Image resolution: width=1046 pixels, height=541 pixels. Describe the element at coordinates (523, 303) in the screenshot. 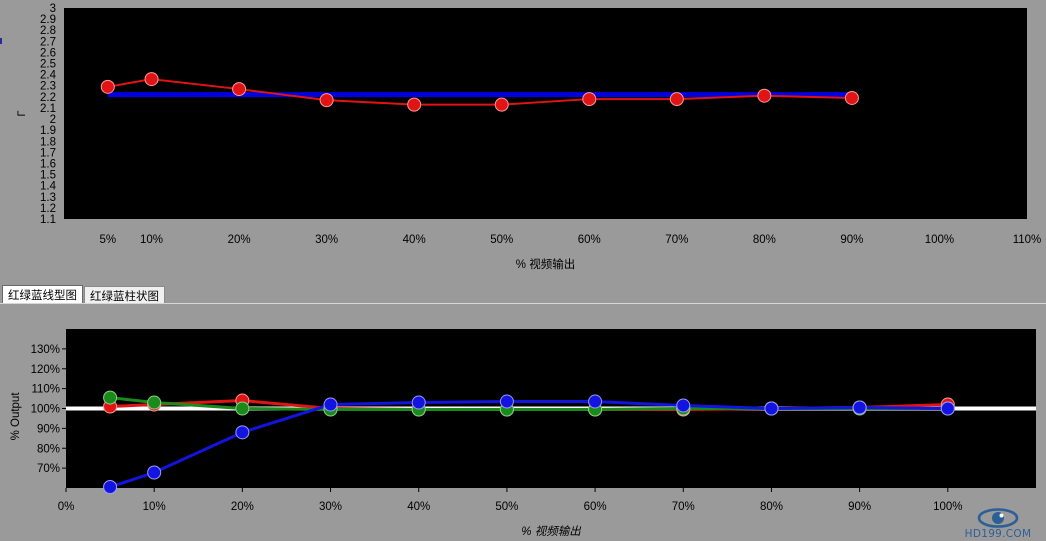

I see `panel-divider` at that location.